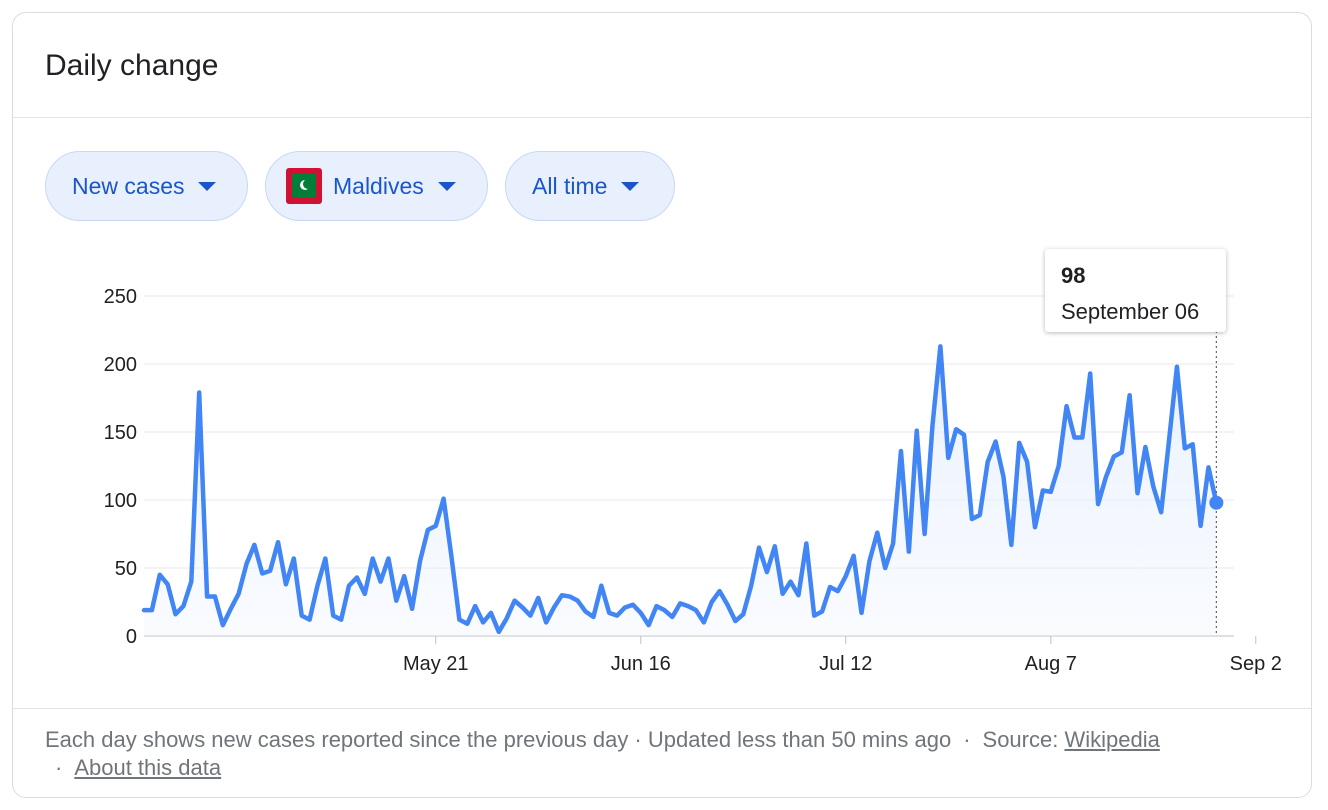  I want to click on region-dropdown: Maldives, so click(376, 186).